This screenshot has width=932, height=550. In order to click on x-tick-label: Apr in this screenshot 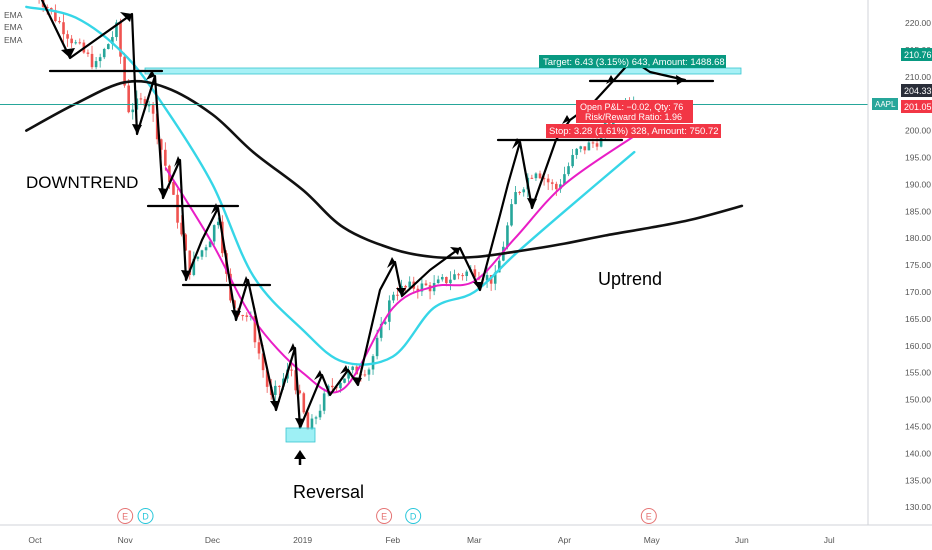, I will do `click(564, 540)`.